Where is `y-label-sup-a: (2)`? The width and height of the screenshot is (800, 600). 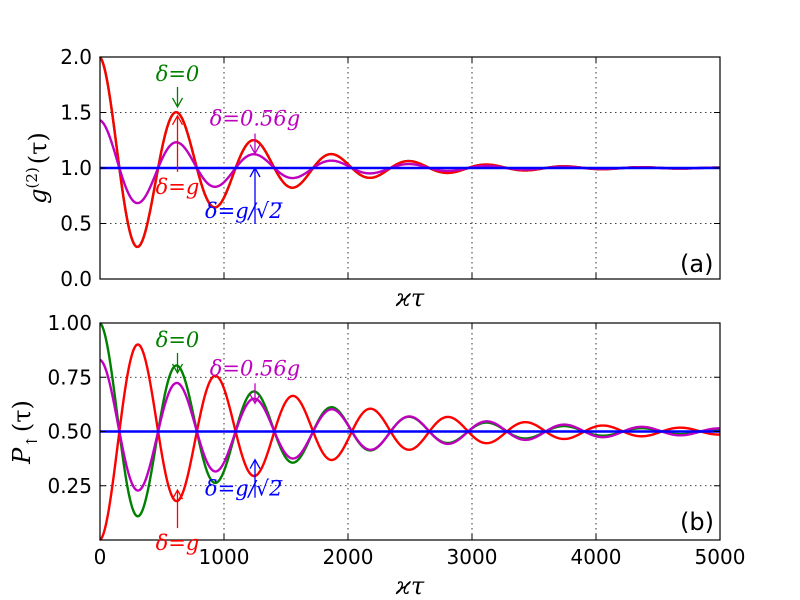 y-label-sup-a: (2) is located at coordinates (32, 177).